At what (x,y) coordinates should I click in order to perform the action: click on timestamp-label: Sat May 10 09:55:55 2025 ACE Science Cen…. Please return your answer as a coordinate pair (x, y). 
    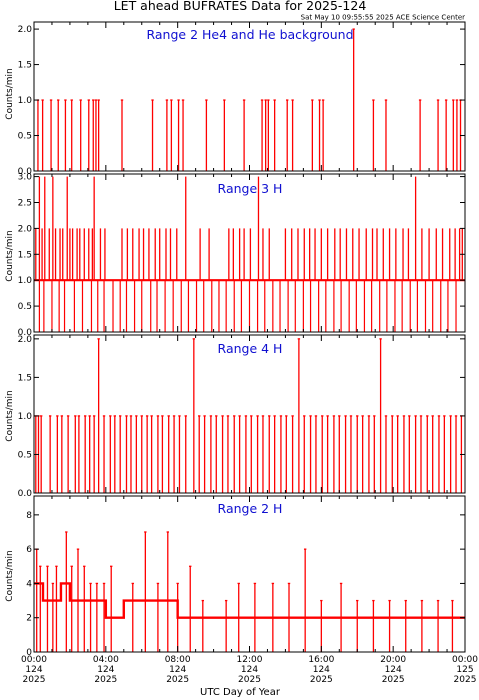
    Looking at the image, I should click on (383, 18).